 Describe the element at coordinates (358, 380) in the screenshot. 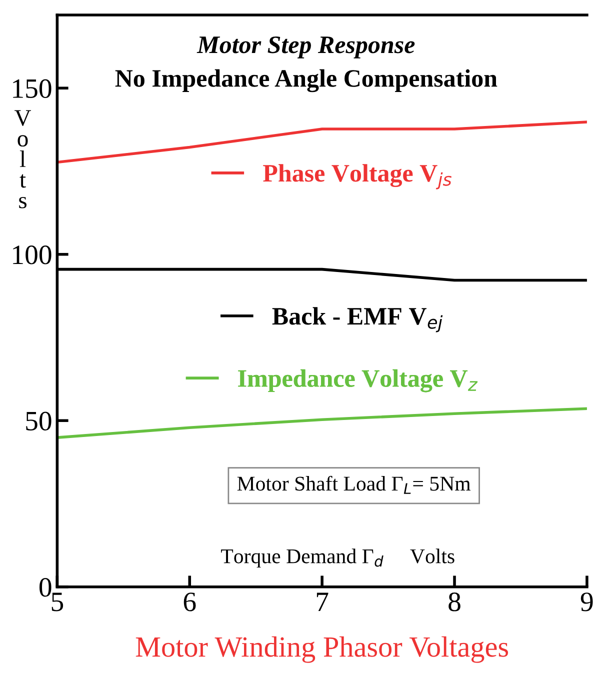

I see `legend-label: Impedance Voltage V$_{z}$` at that location.